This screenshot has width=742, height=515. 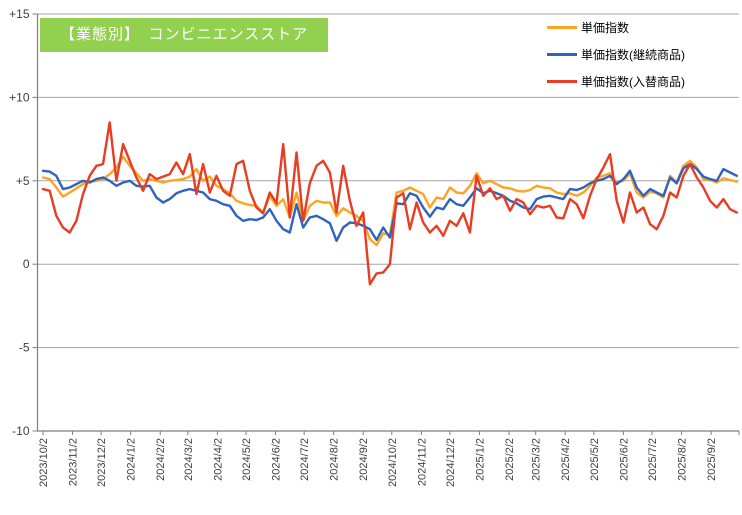 I want to click on x-axis-label: 2025/2/2, so click(x=510, y=459).